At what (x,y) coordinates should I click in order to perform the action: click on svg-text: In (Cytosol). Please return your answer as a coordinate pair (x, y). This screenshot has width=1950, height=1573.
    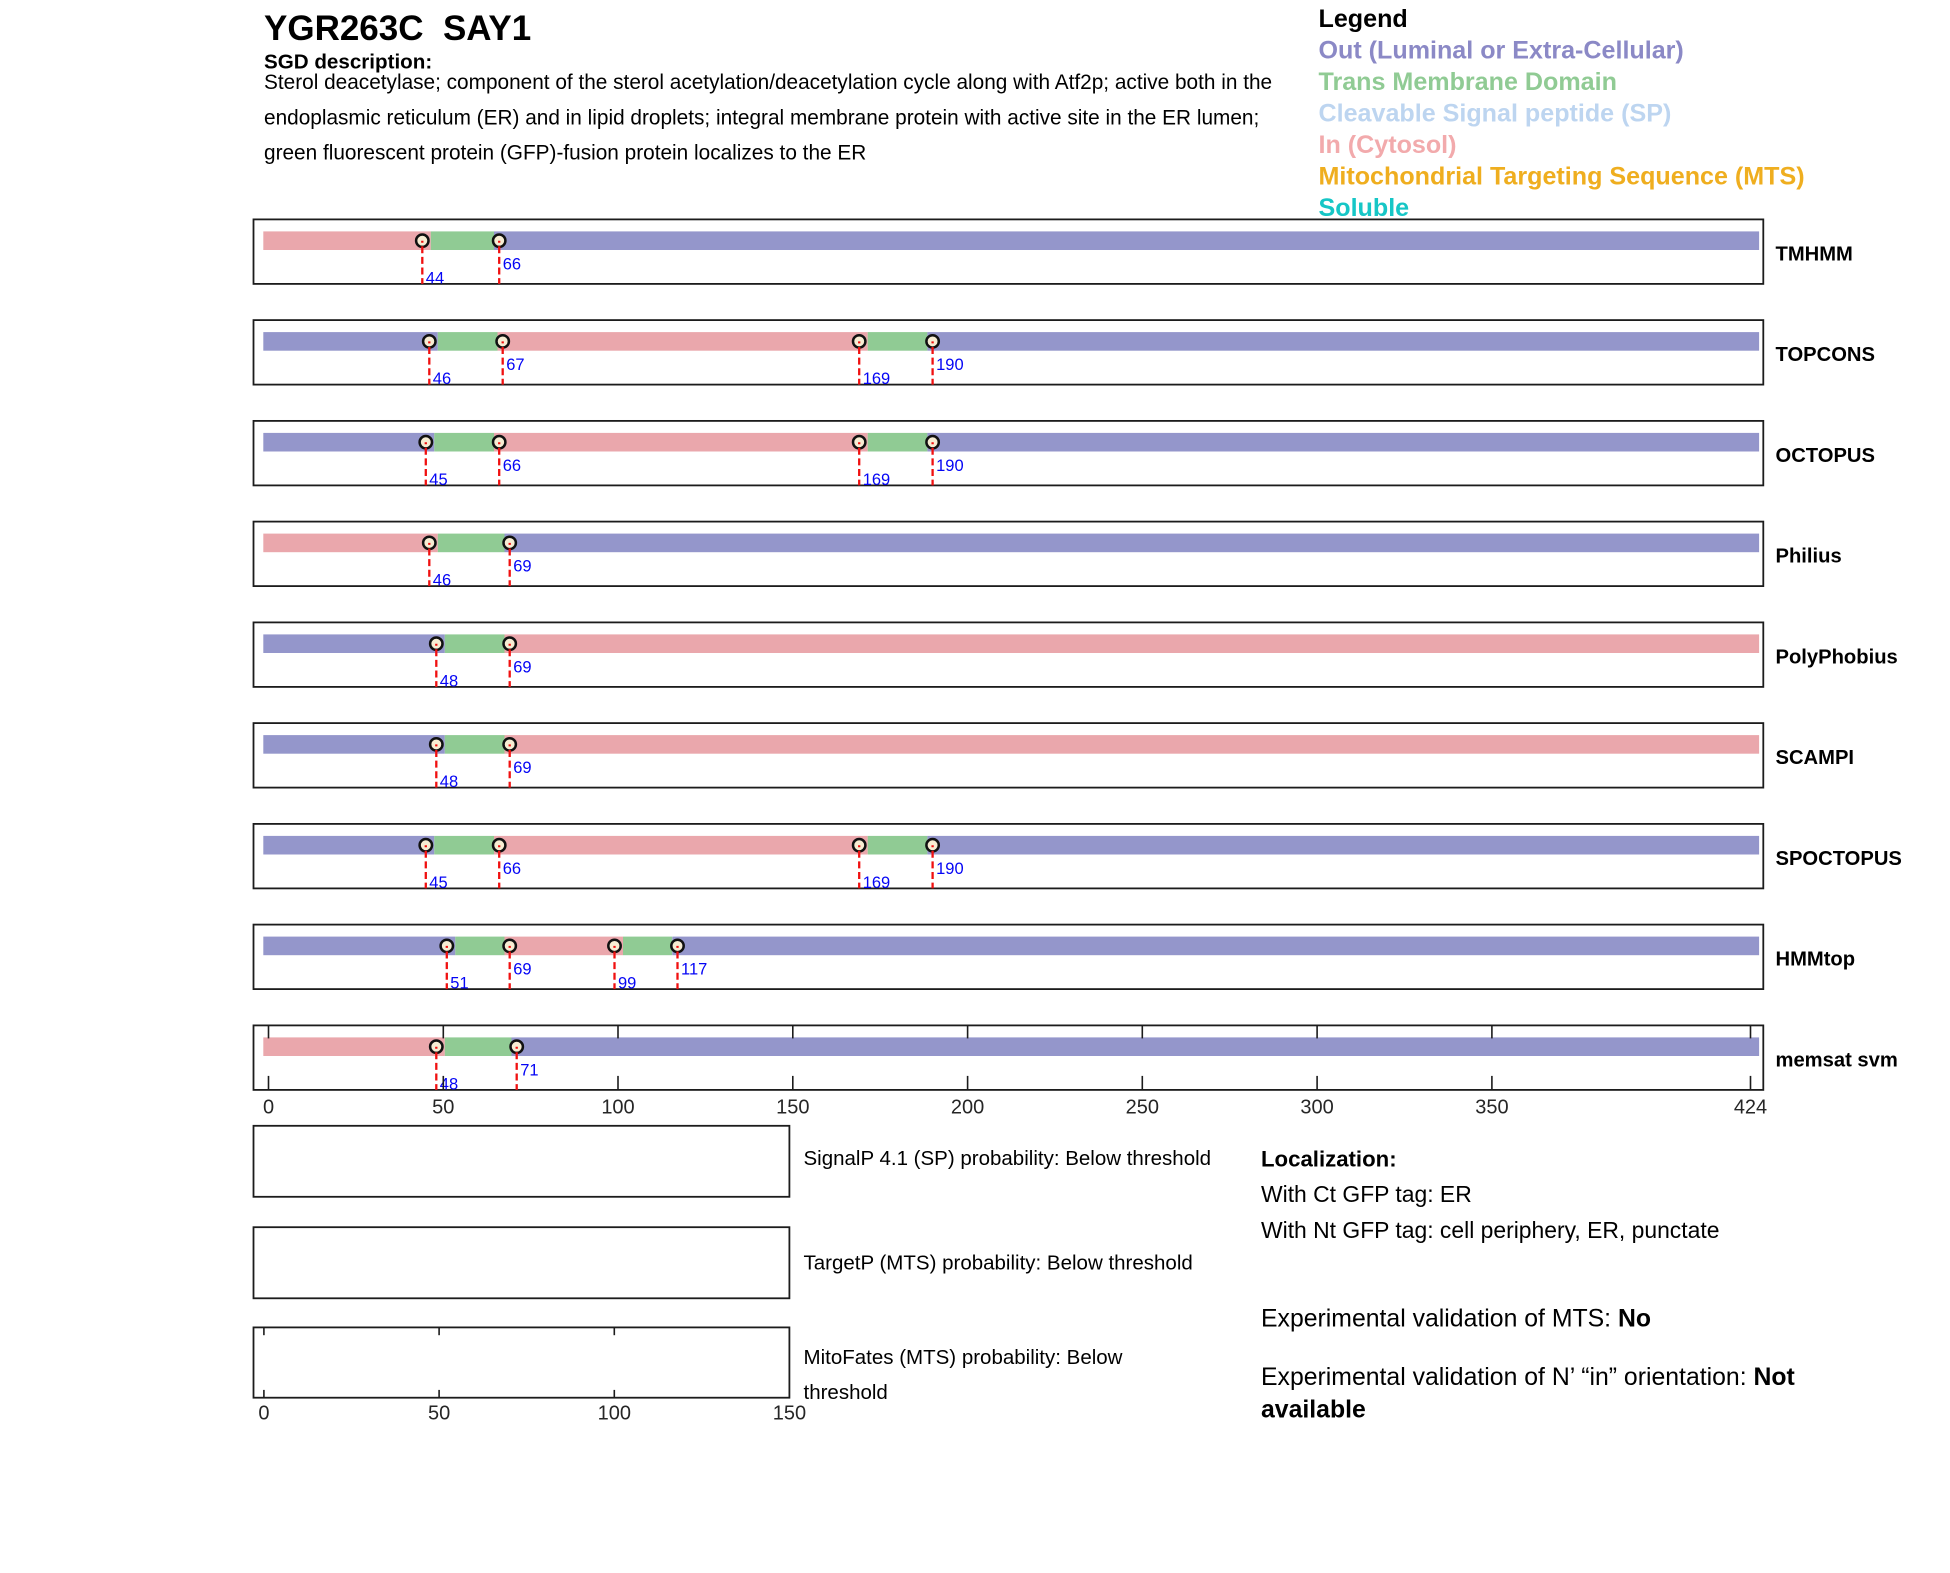
    Looking at the image, I should click on (1388, 145).